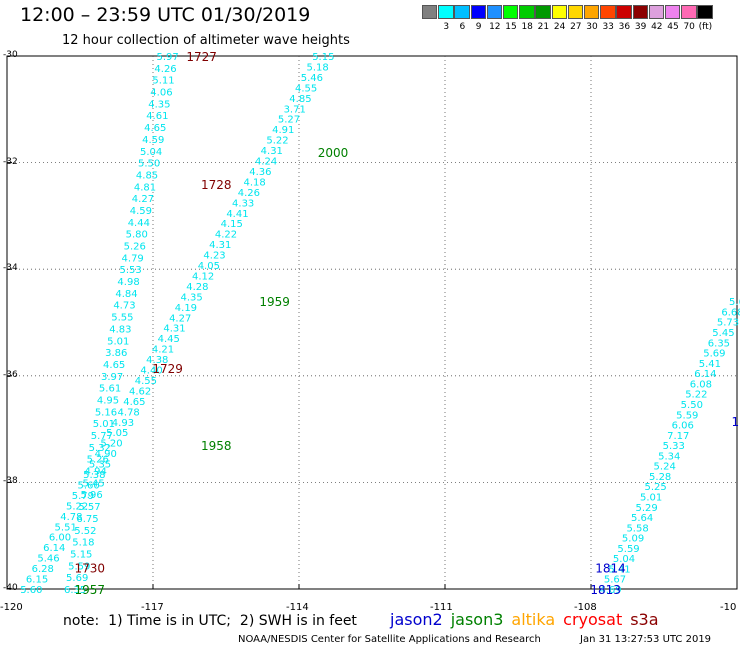 Image resolution: width=740 pixels, height=650 pixels. What do you see at coordinates (640, 27) in the screenshot?
I see `scale-label: 39` at bounding box center [640, 27].